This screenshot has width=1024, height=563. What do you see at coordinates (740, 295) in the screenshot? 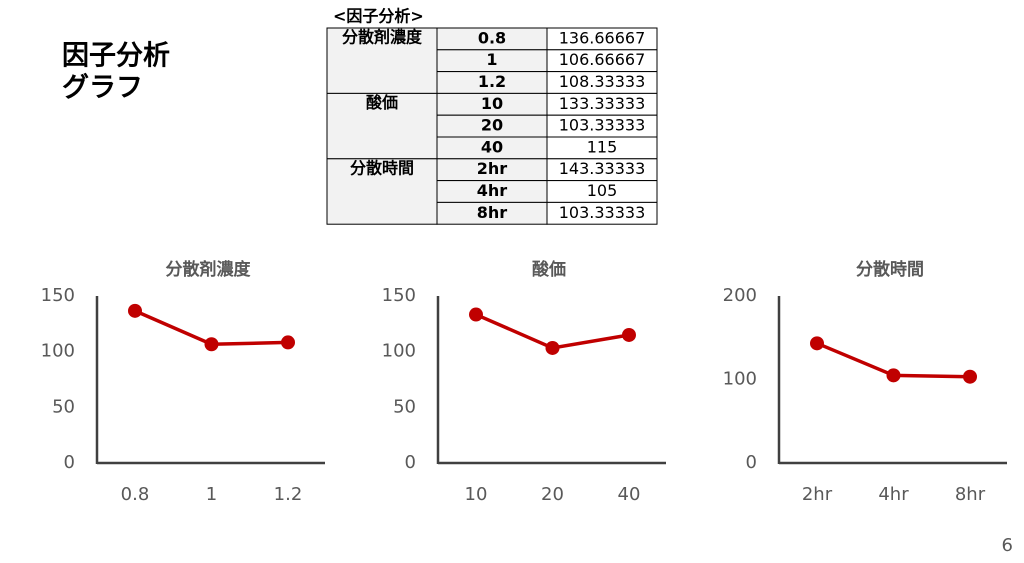
I see `y-tick-label: 200` at bounding box center [740, 295].